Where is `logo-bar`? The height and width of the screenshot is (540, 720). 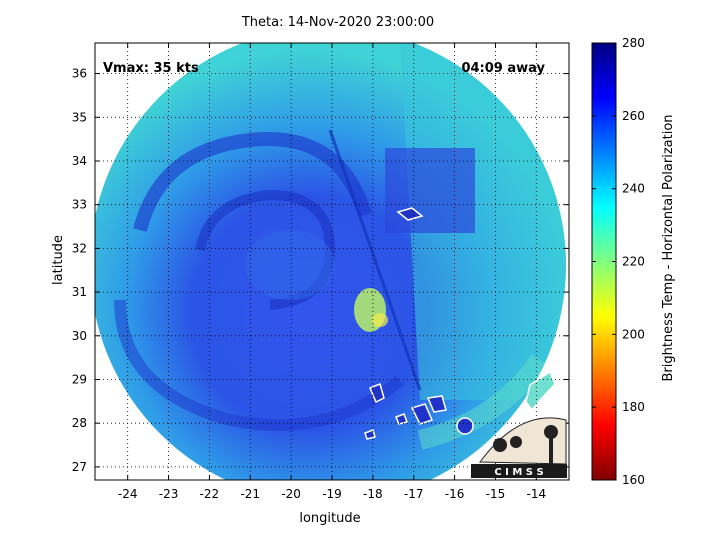 logo-bar is located at coordinates (519, 471).